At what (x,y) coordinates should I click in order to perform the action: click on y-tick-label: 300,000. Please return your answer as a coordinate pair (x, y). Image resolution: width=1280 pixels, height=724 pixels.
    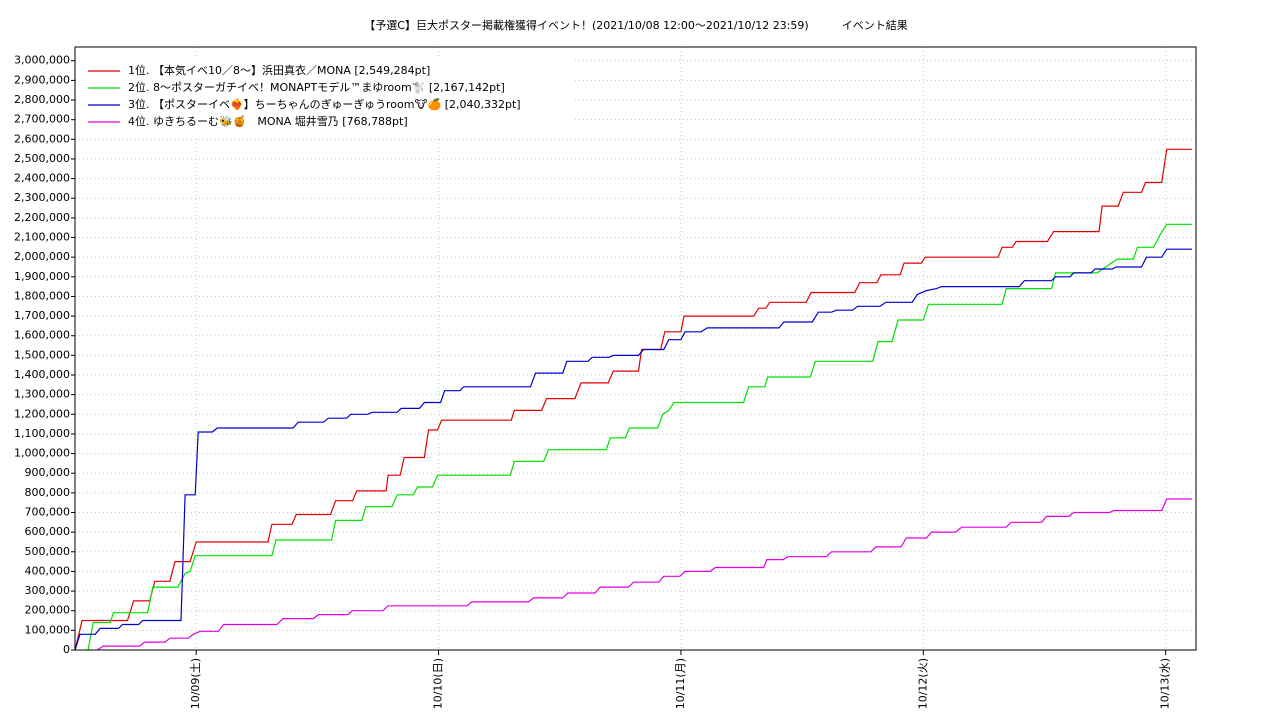
    Looking at the image, I should click on (48, 590).